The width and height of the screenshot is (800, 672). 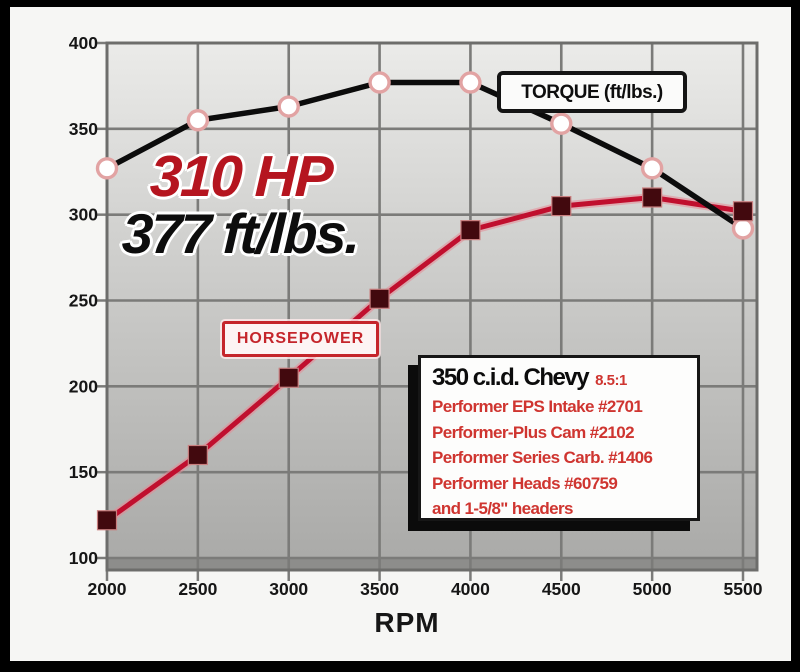 I want to click on horsepower-legend-box: HORSEPOWER, so click(x=300, y=339).